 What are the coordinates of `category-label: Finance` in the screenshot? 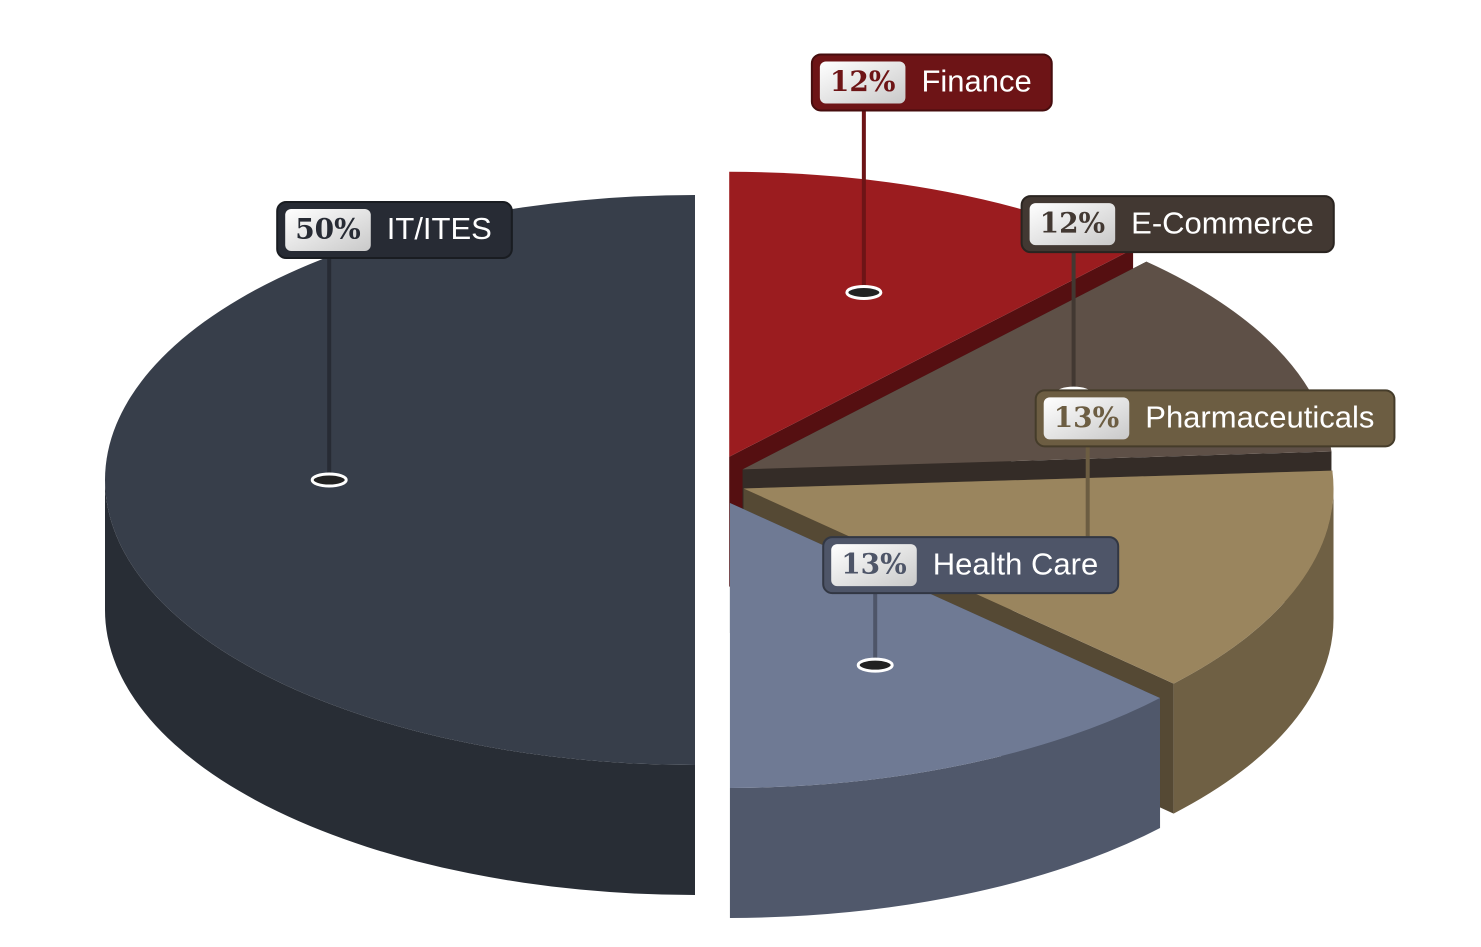 It's located at (976, 81).